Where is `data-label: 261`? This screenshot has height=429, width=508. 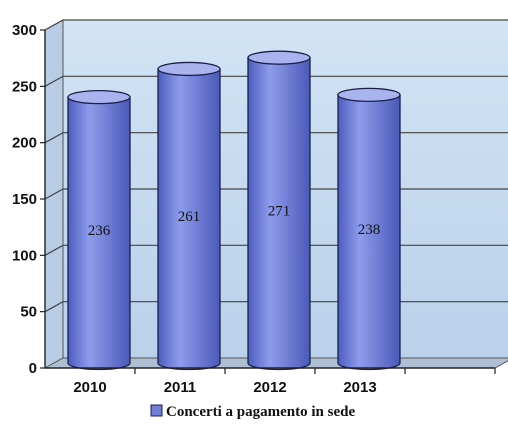 data-label: 261 is located at coordinates (189, 217).